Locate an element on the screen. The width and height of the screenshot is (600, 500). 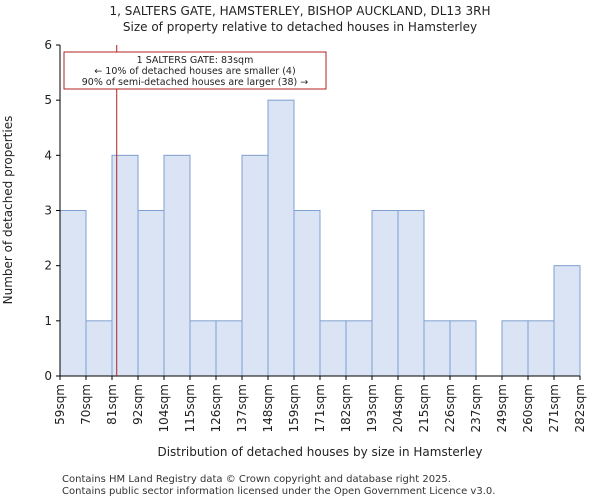
bar-104sqm is located at coordinates (177, 265).